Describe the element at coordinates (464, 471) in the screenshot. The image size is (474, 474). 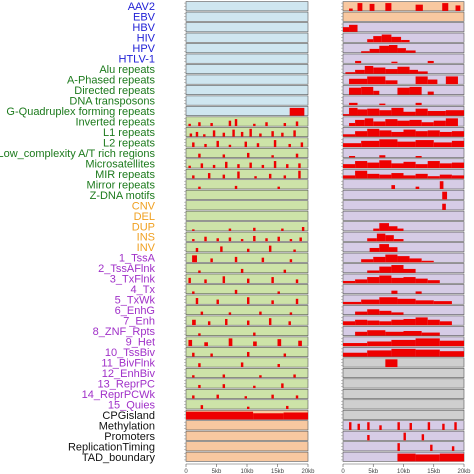
I see `right-axis-tick-label: 20kb` at that location.